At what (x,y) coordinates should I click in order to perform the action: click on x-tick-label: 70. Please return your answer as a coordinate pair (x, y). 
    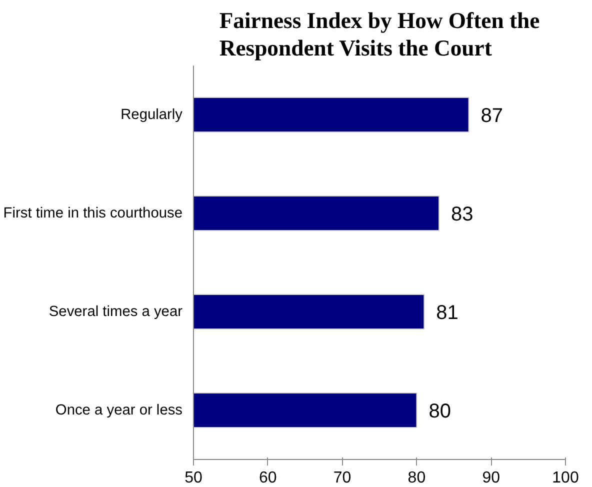
    Looking at the image, I should click on (342, 478).